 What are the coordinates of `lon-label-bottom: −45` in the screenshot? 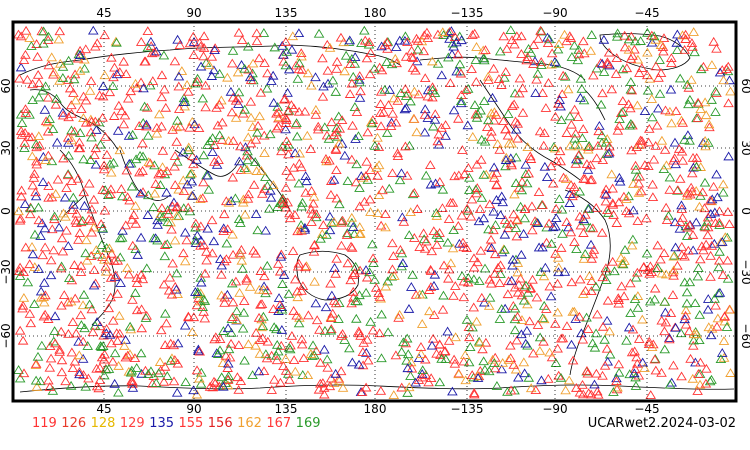 It's located at (646, 409).